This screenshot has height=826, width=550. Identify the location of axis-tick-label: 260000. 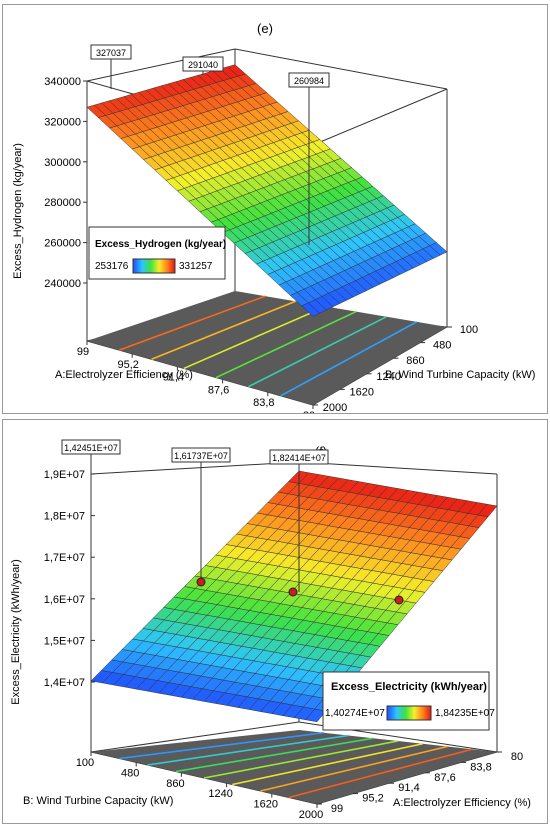
(62, 244).